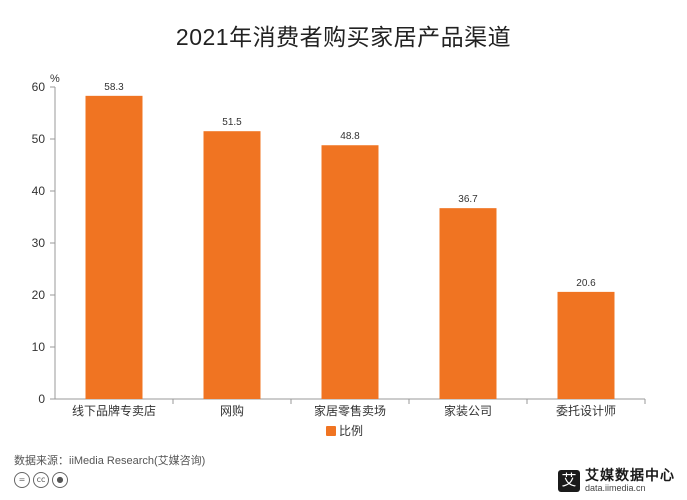  Describe the element at coordinates (586, 411) in the screenshot. I see `x-tick-label: 委托设计师` at that location.